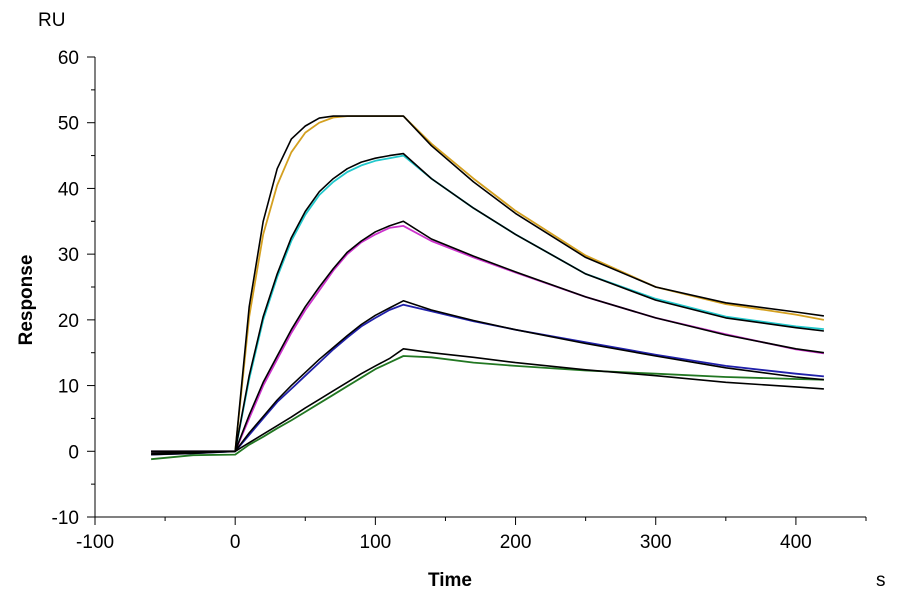 Image resolution: width=900 pixels, height=600 pixels. Describe the element at coordinates (65, 518) in the screenshot. I see `y-tick-label: -10` at that location.